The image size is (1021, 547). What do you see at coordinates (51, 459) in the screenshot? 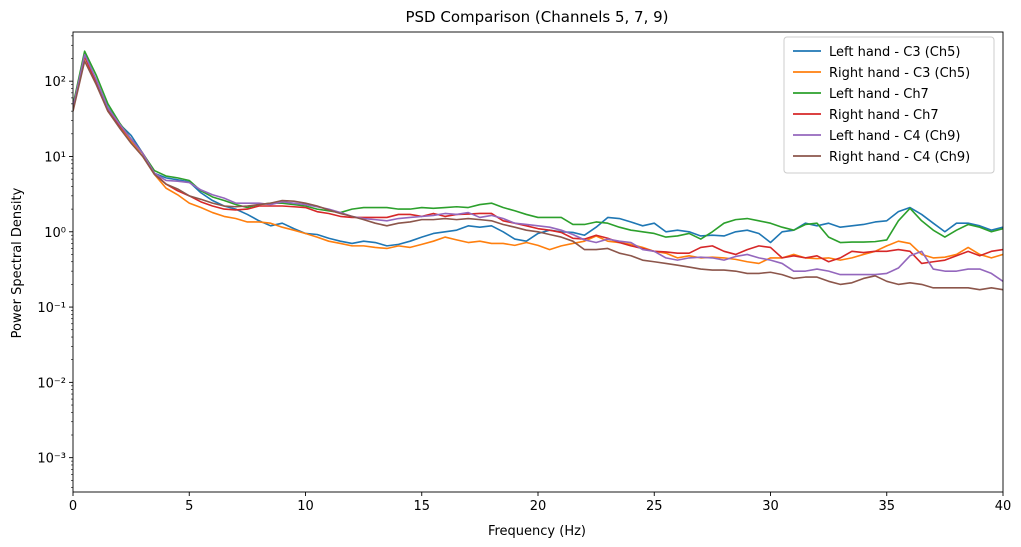
I see `y-tick-label: 10⁻³` at bounding box center [51, 459].